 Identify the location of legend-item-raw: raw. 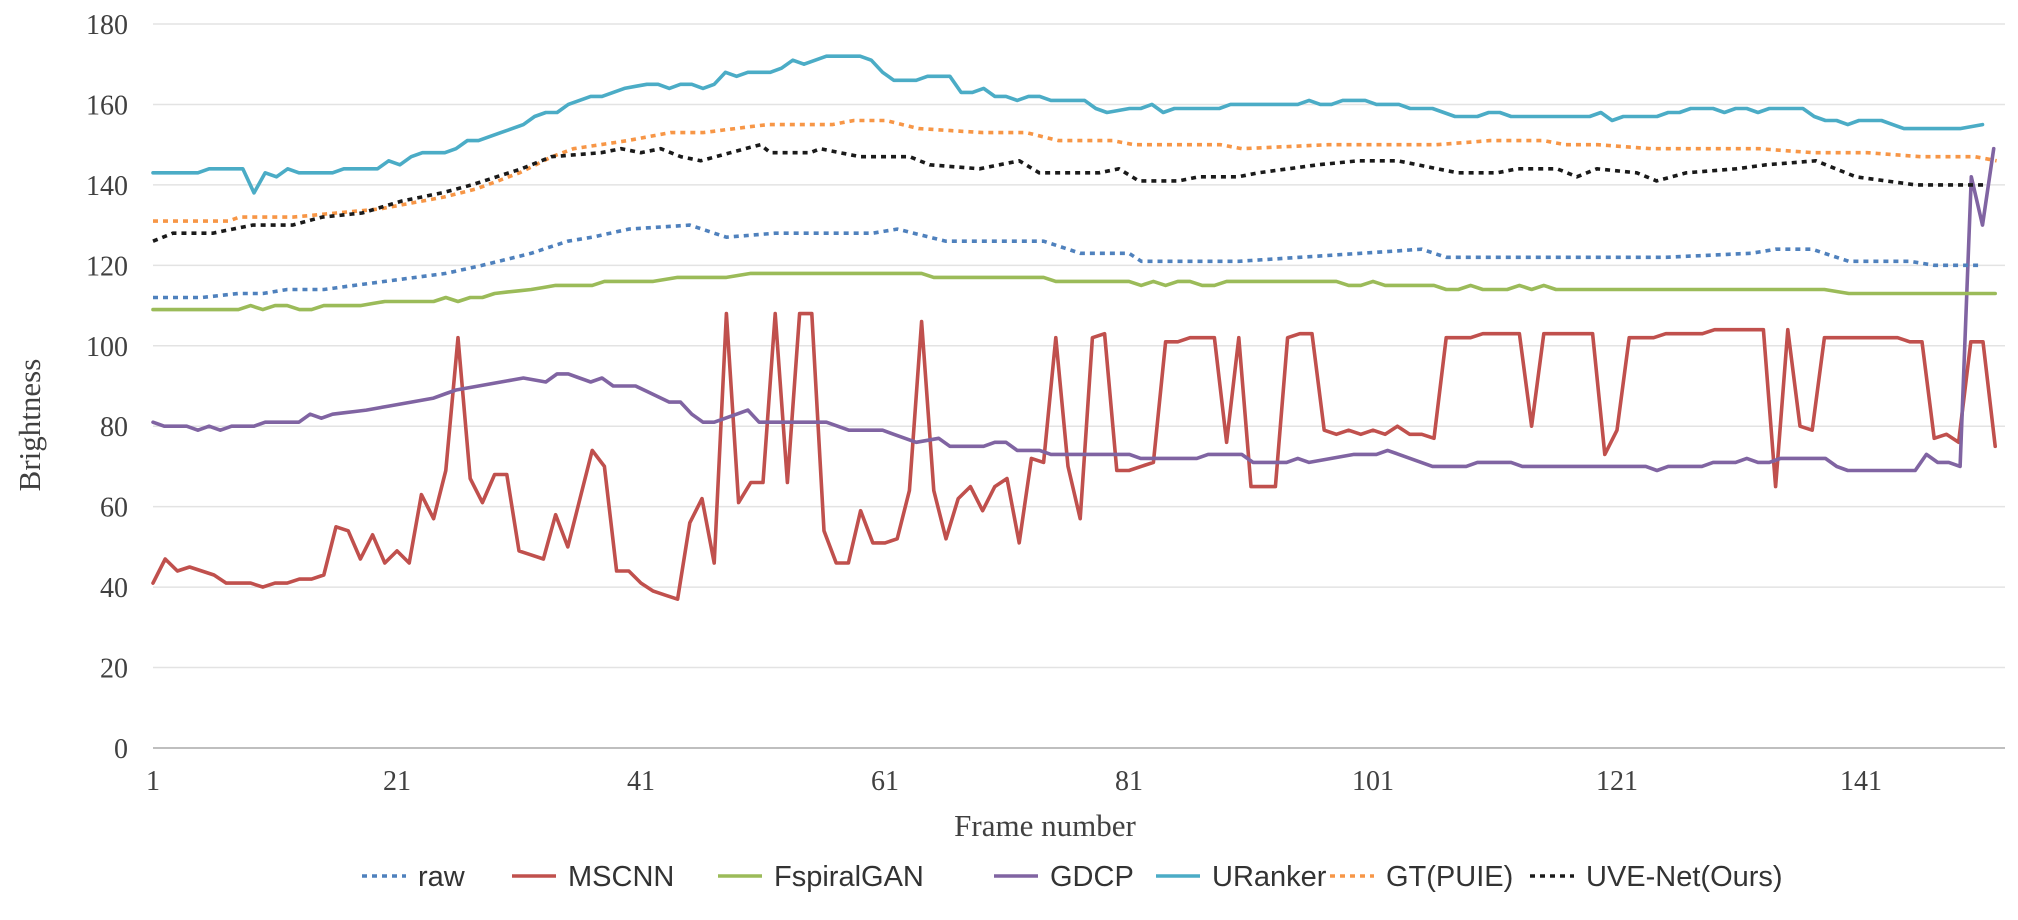
(414, 877).